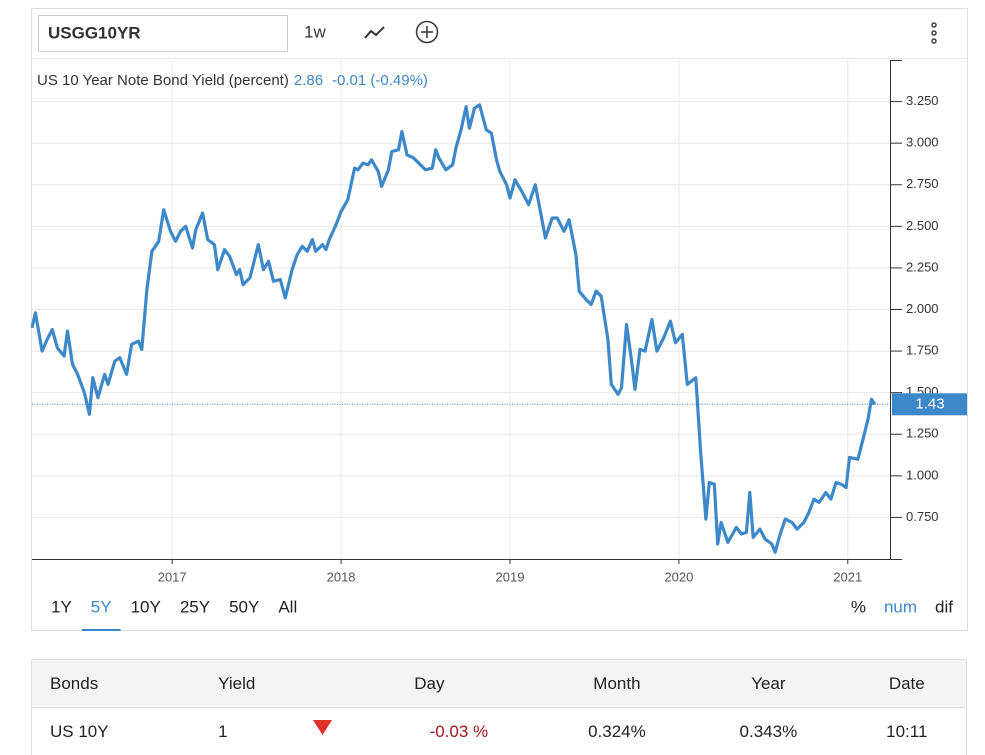 The height and width of the screenshot is (755, 985). Describe the element at coordinates (172, 576) in the screenshot. I see `x-tick-label: 2017` at that location.